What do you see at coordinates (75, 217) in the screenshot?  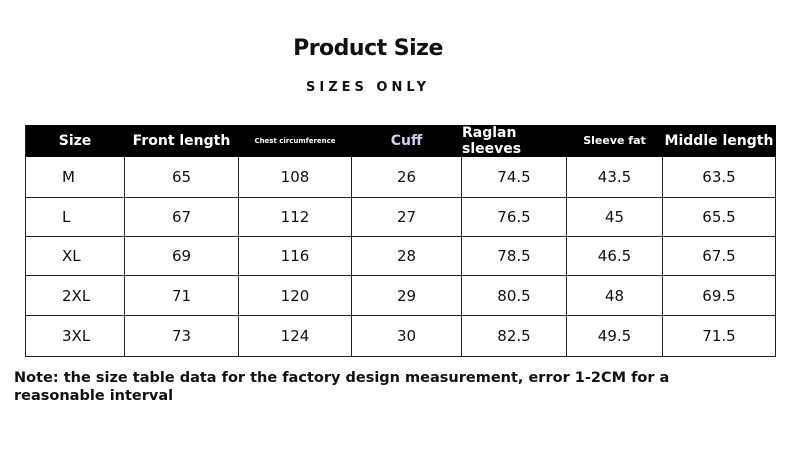 I see `size-label: L` at bounding box center [75, 217].